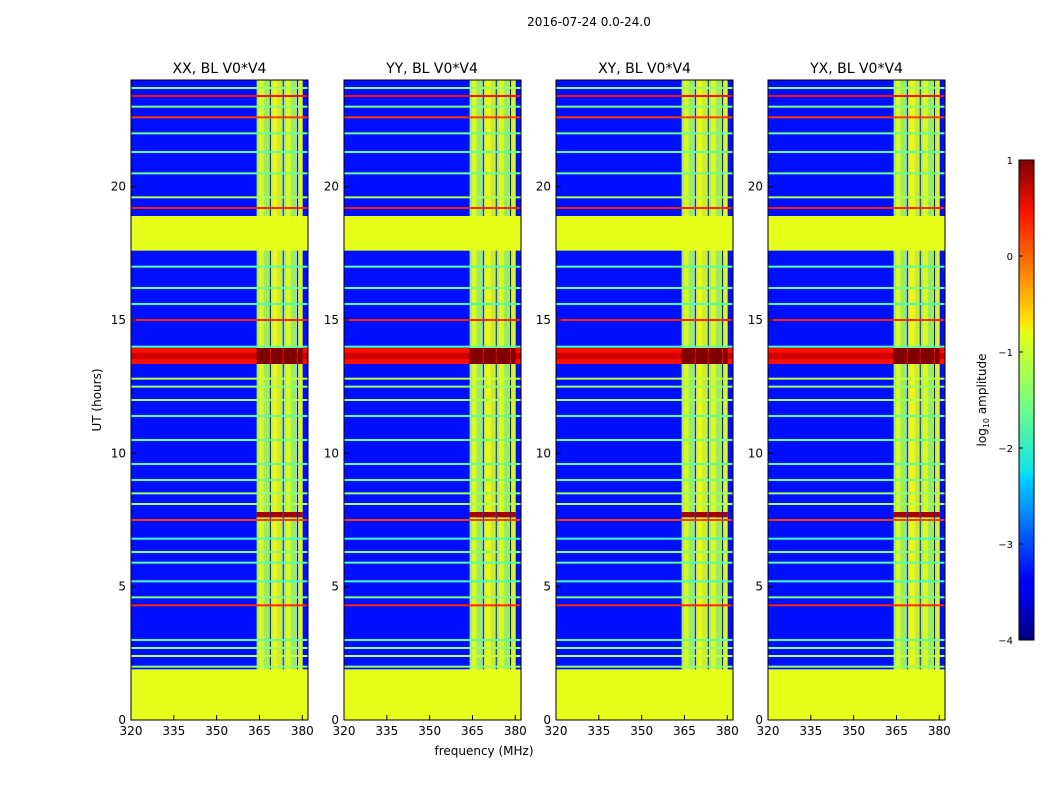  Describe the element at coordinates (122, 587) in the screenshot. I see `y-tick-label: 5` at that location.